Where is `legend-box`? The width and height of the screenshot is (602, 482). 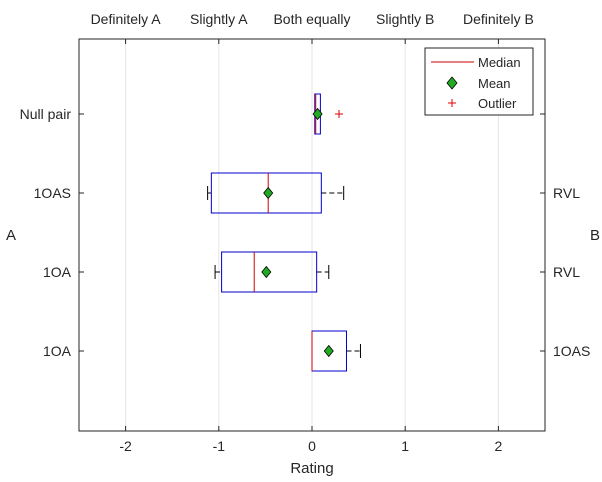
legend-box is located at coordinates (479, 81).